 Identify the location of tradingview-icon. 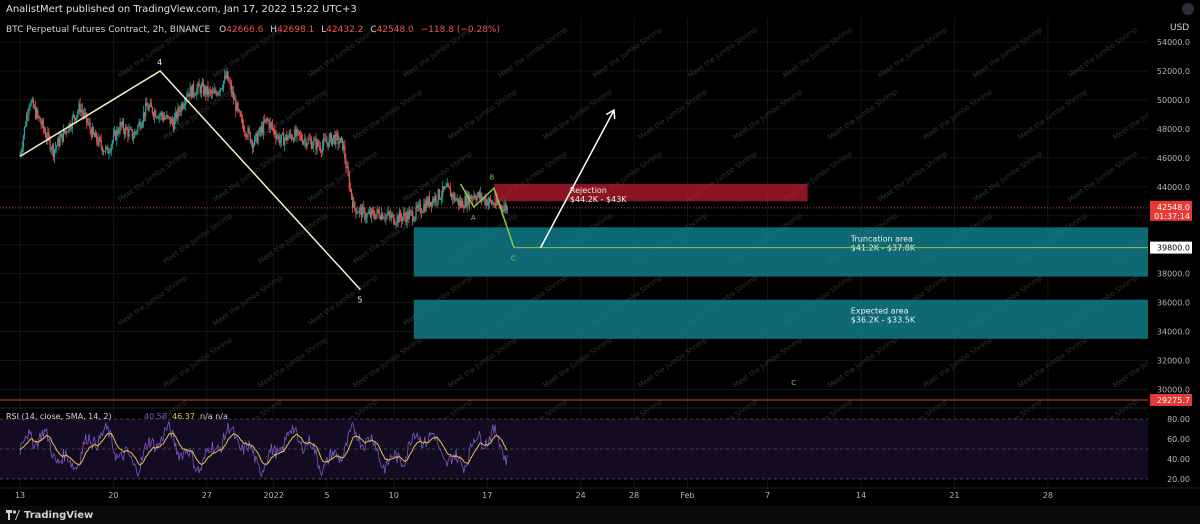
(13, 515).